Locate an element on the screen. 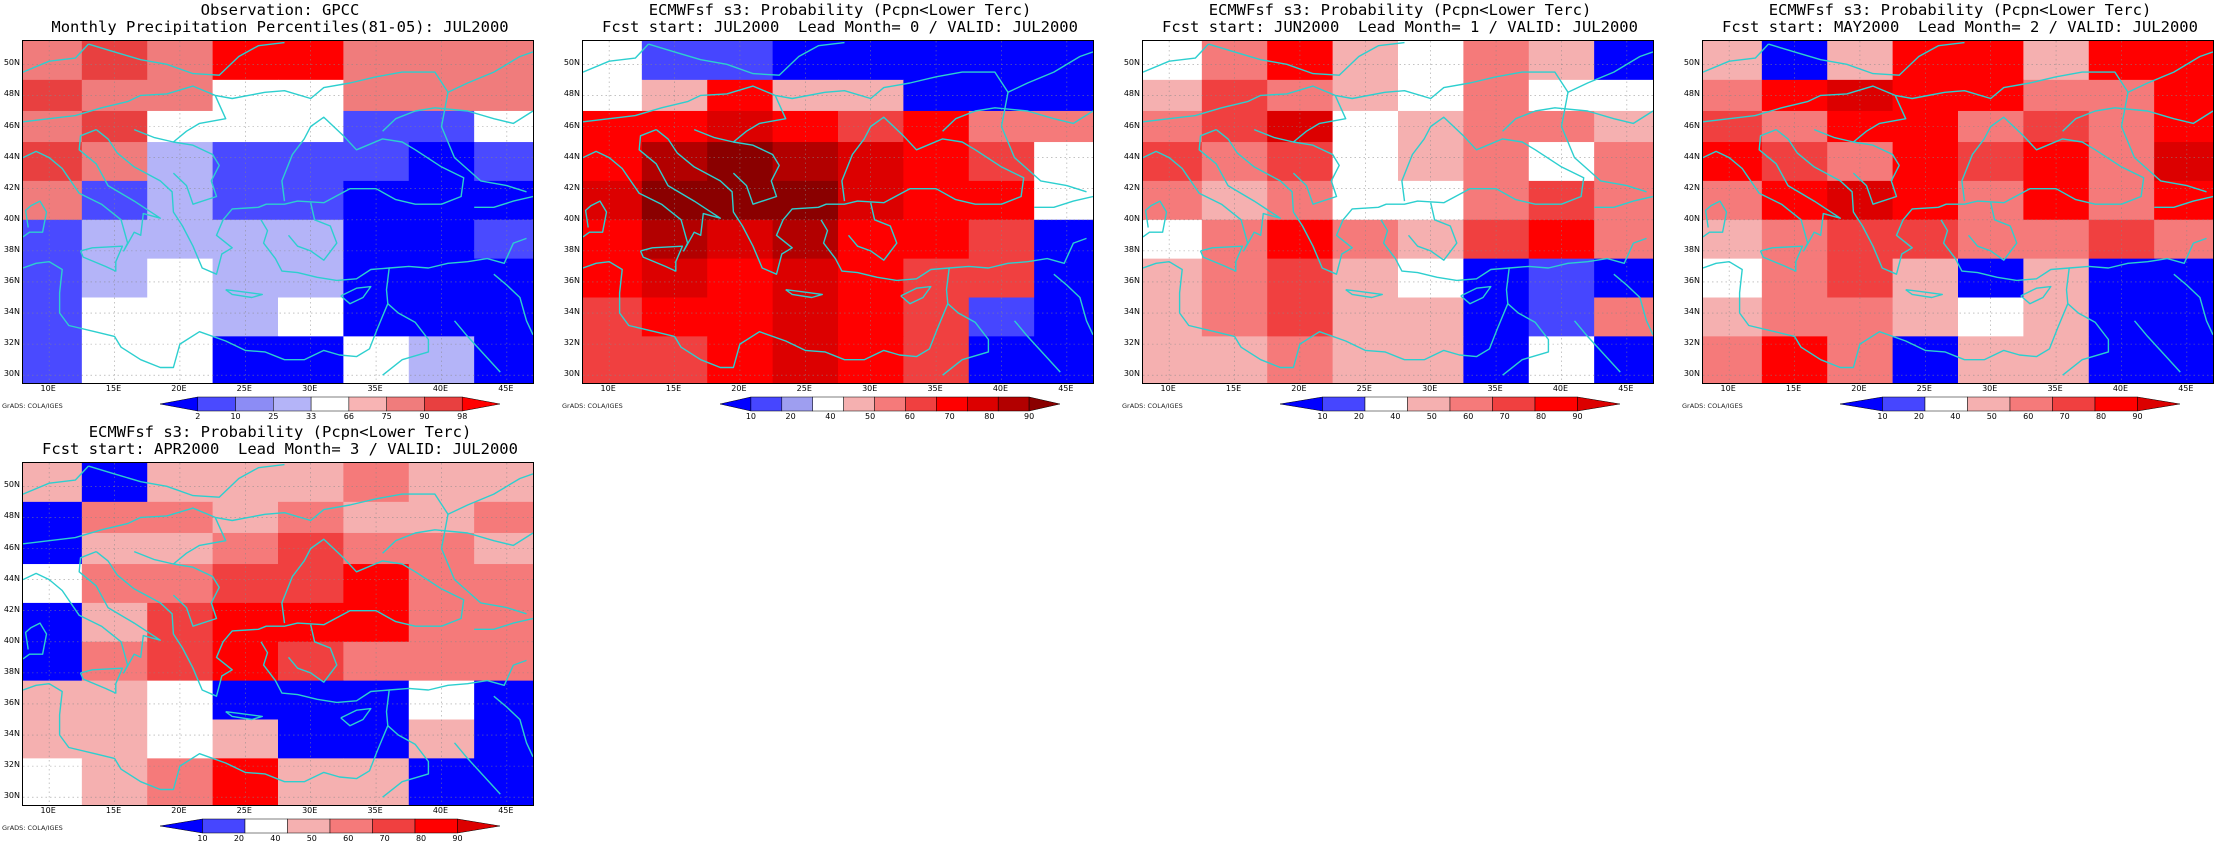  colorbar-label: 50 is located at coordinates (311, 838).